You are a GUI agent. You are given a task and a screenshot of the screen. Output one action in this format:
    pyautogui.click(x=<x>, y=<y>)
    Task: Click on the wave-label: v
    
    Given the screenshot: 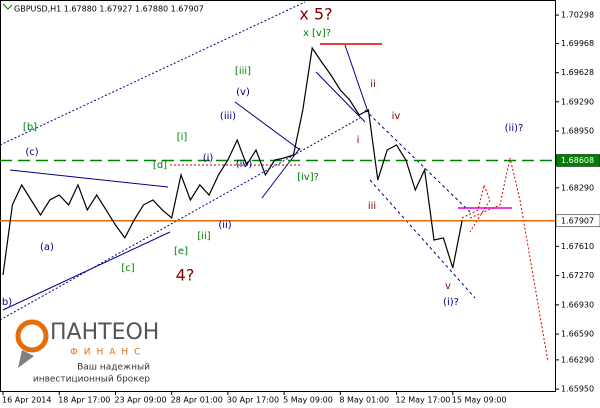 What is the action you would take?
    pyautogui.click(x=448, y=286)
    